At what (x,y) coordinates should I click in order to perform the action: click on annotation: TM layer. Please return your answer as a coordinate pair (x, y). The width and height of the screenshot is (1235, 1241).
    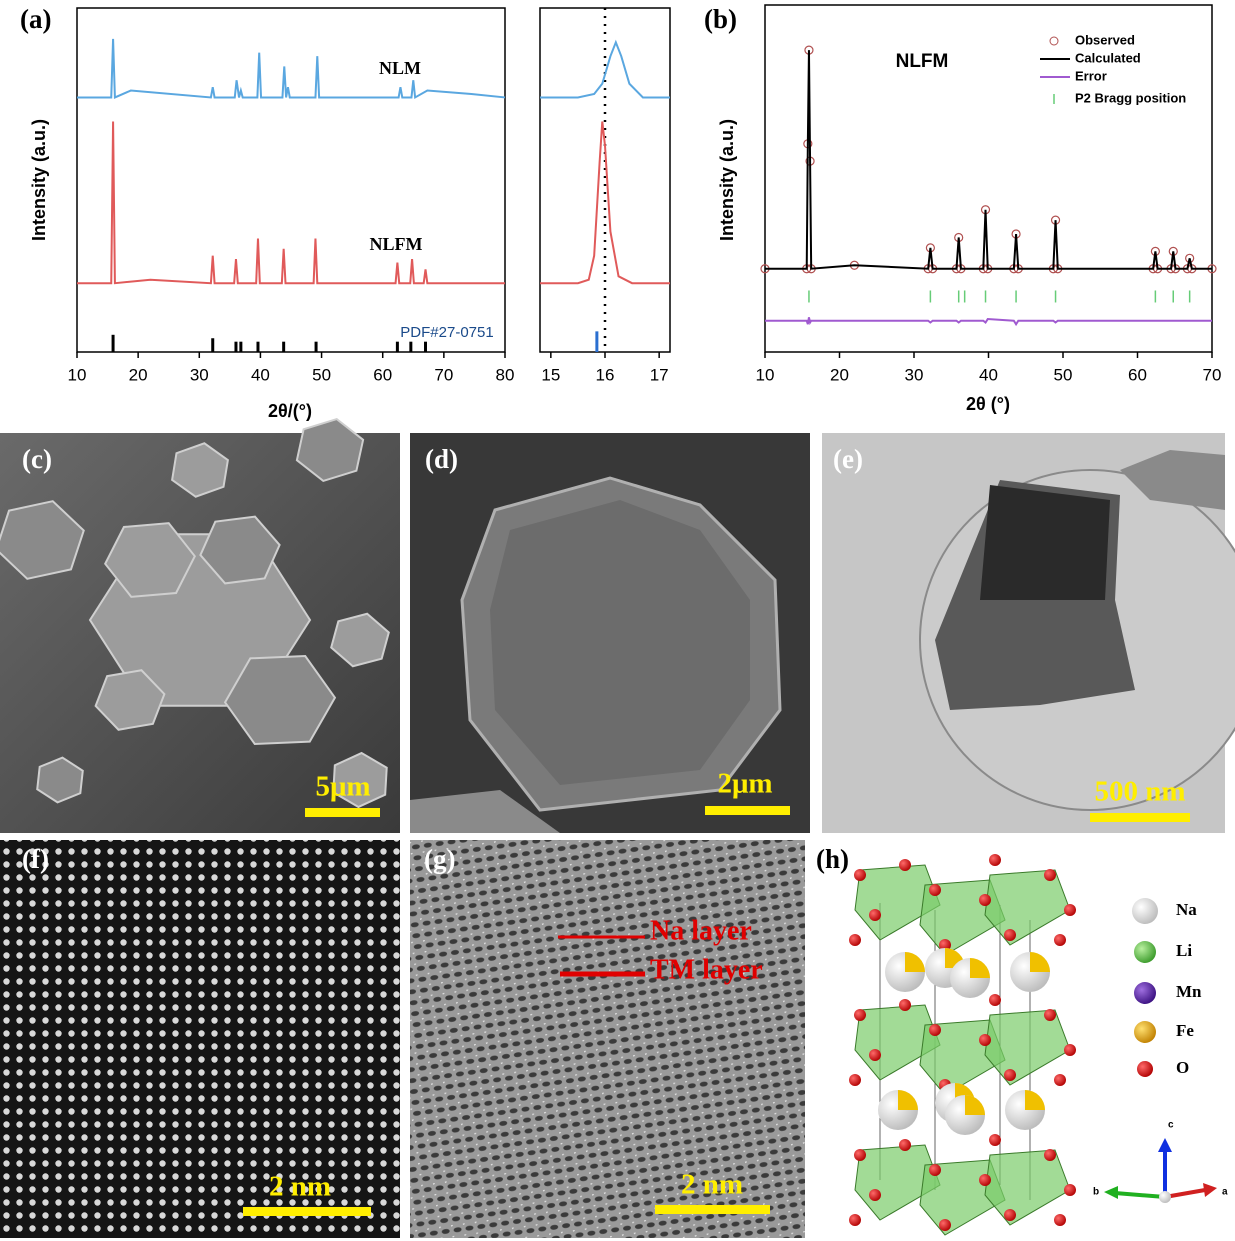
    Looking at the image, I should click on (706, 969).